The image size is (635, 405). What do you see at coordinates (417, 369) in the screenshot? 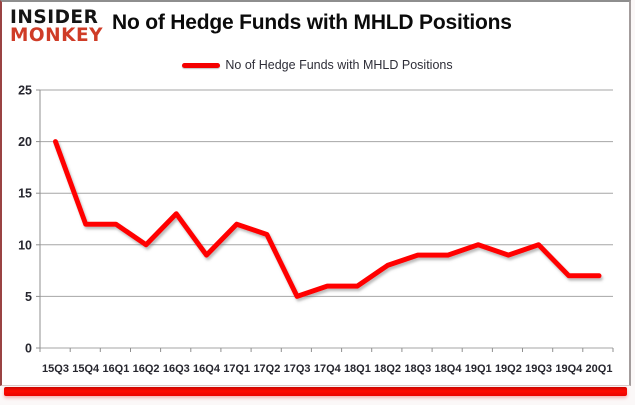
I see `x-tick-label: 18Q3` at bounding box center [417, 369].